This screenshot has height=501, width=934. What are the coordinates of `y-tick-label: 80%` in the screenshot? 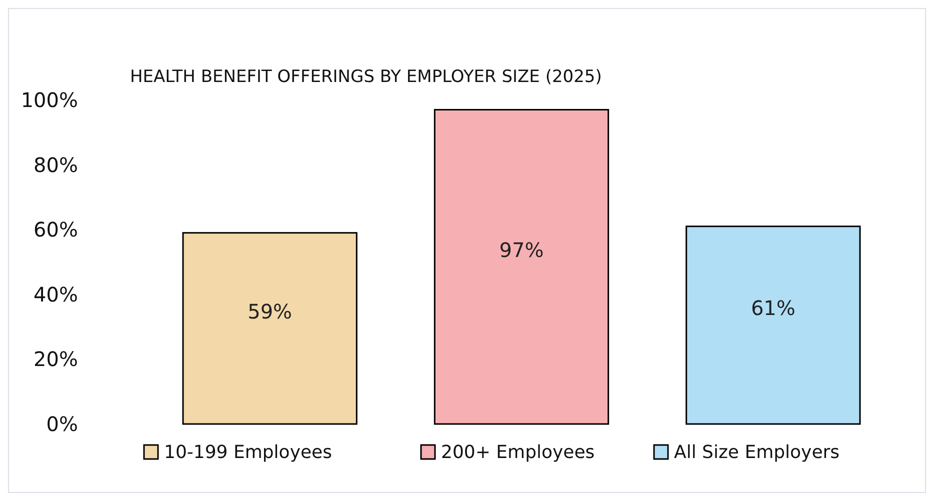 It's located at (56, 164).